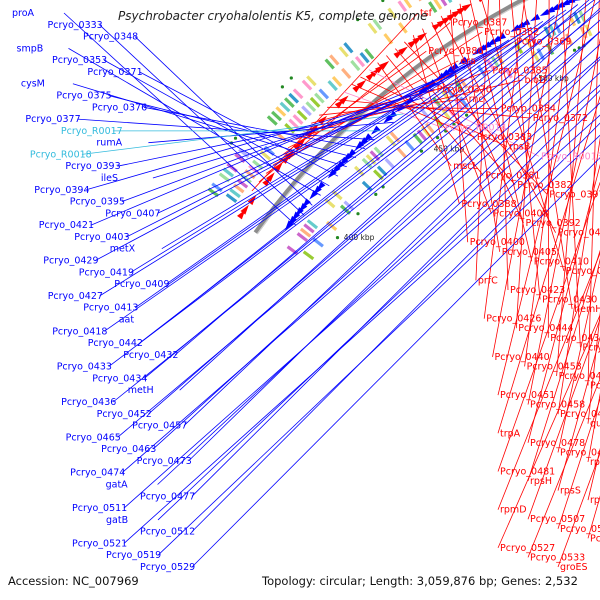 The image size is (600, 600). Describe the element at coordinates (79, 60) in the screenshot. I see `gene-label: Pcryo_0353` at that location.